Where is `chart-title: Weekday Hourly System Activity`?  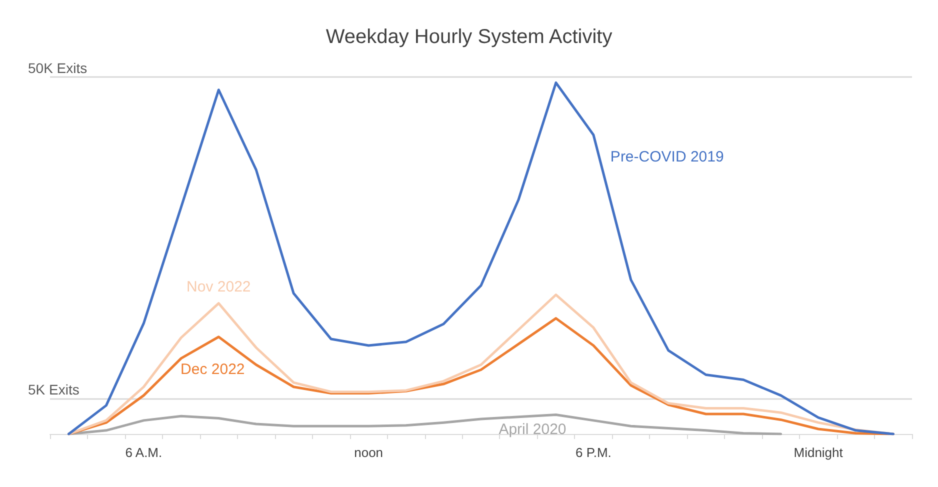
chart-title: Weekday Hourly System Activity is located at coordinates (469, 37).